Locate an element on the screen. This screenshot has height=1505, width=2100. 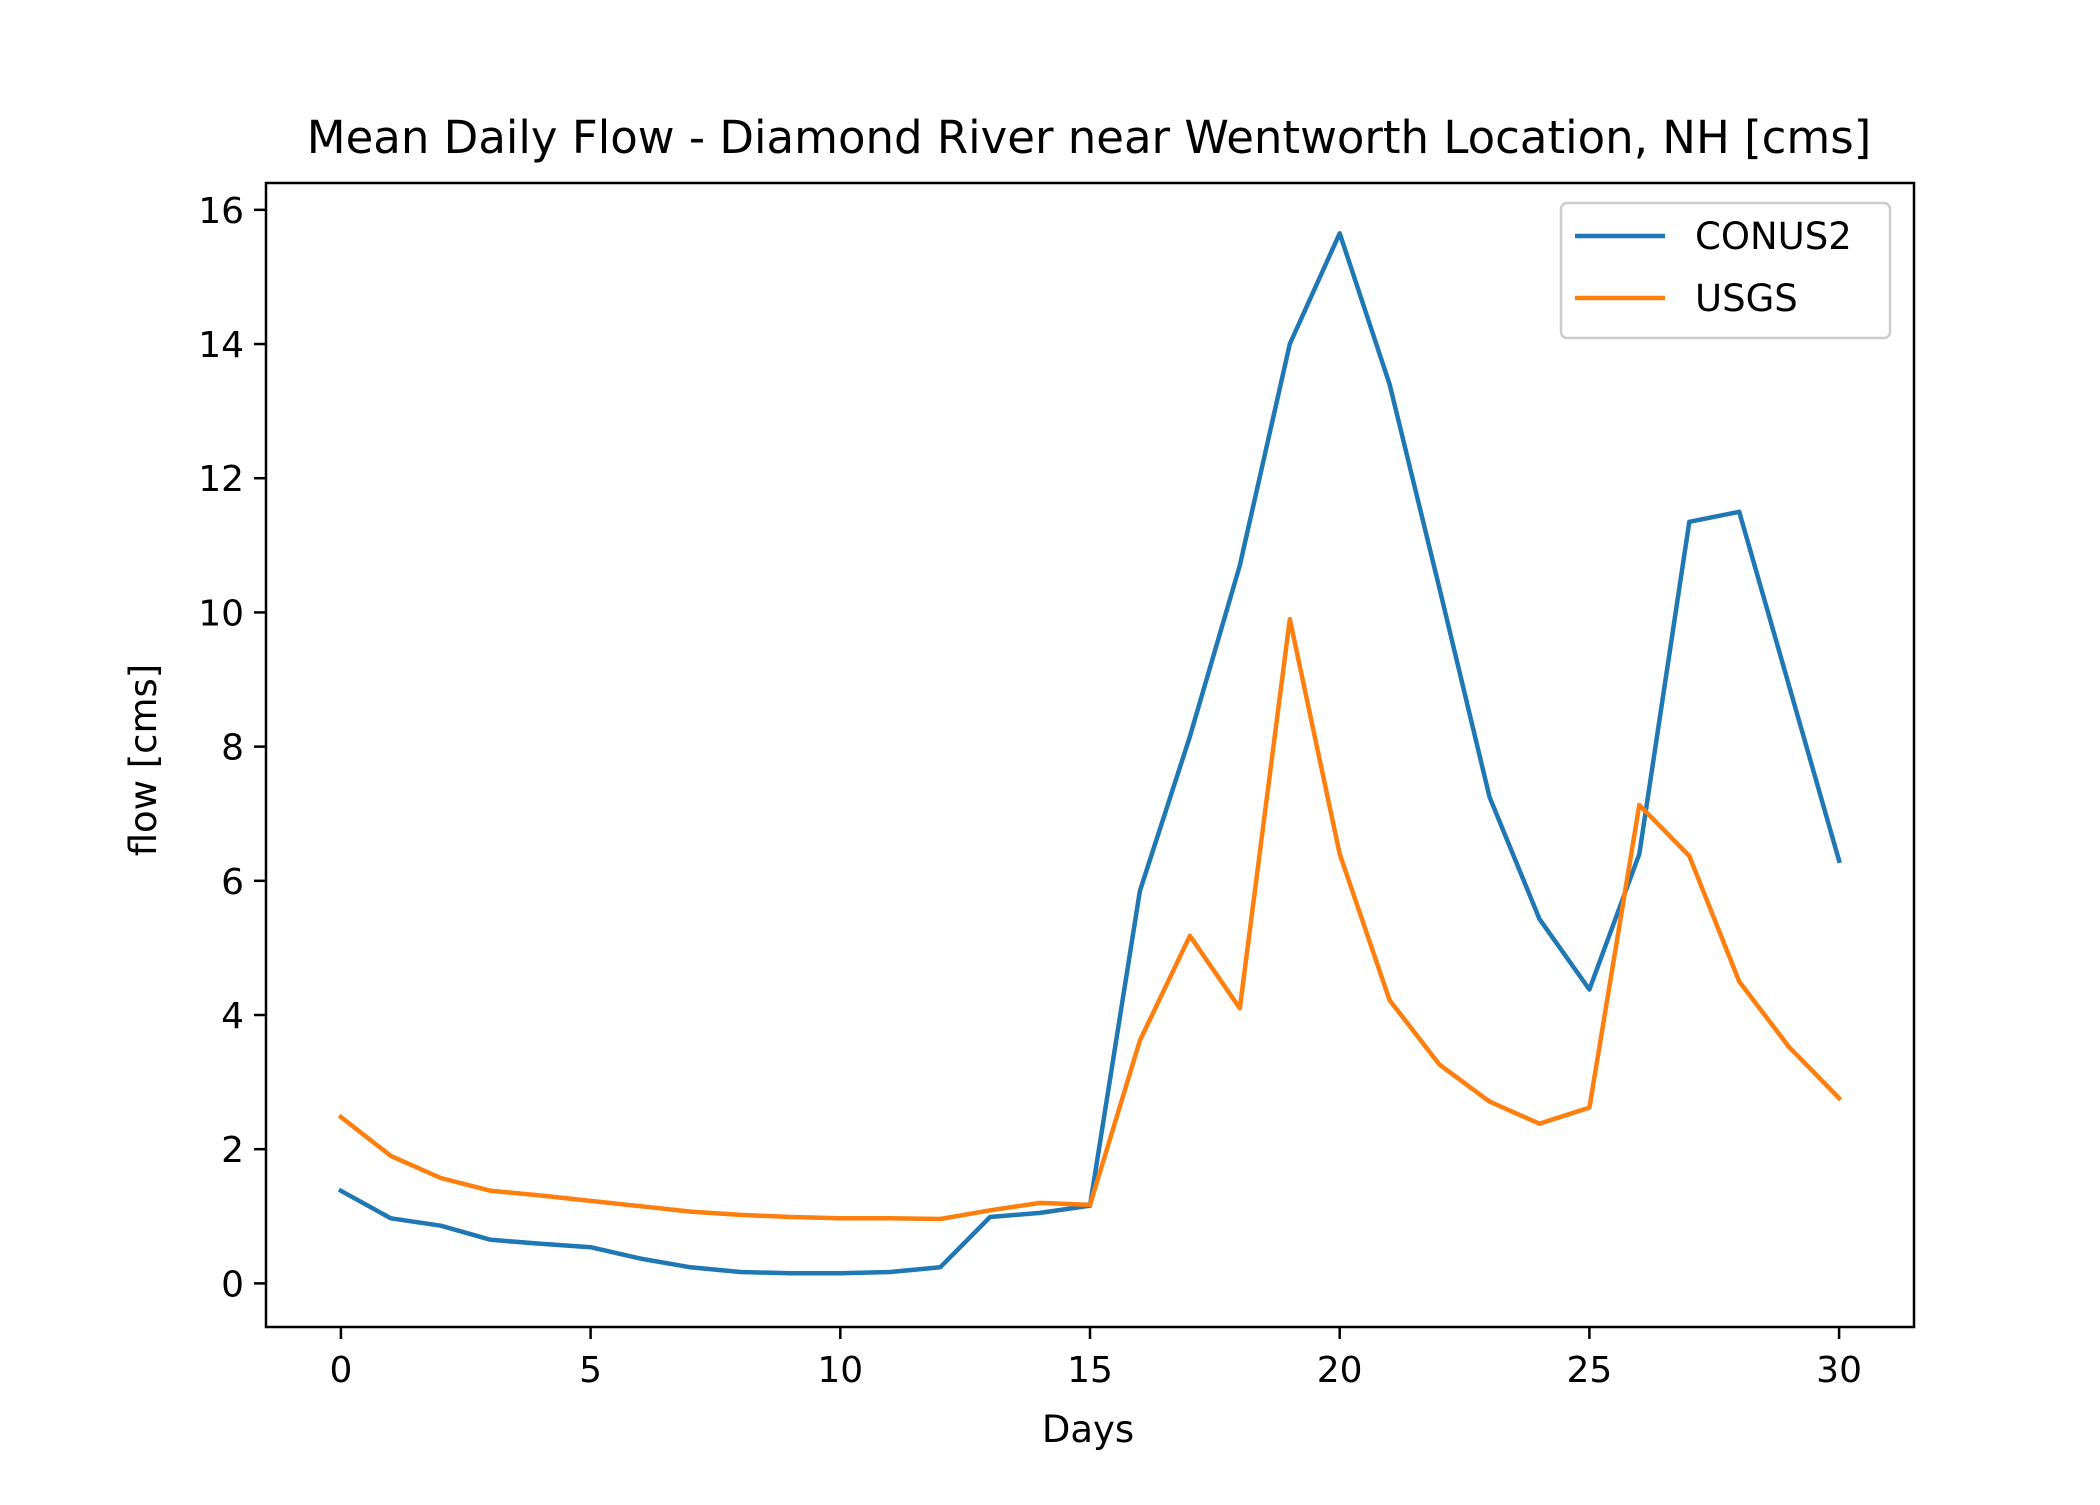
y-tick-label: 12 is located at coordinates (221, 479).